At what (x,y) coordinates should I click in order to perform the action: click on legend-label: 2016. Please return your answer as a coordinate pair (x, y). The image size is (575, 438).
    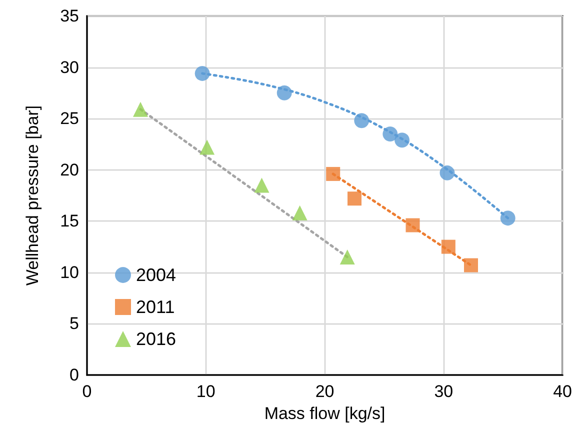
    Looking at the image, I should click on (156, 339).